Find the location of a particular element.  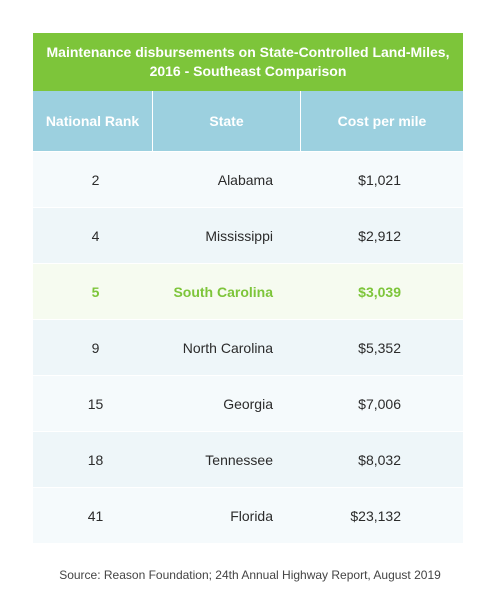

rank-cell: 41 is located at coordinates (95, 515).